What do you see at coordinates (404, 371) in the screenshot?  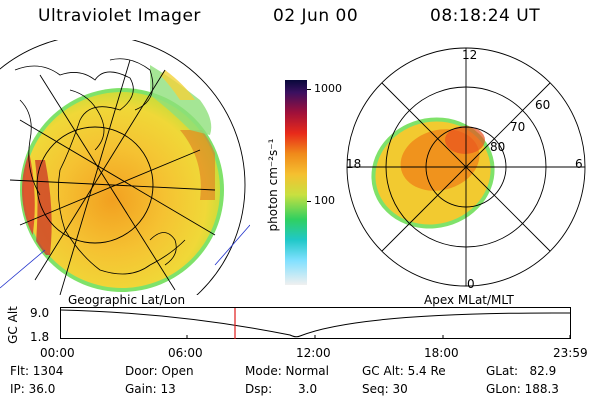 I see `gc-altitude: GC Alt: 5.4 Re` at bounding box center [404, 371].